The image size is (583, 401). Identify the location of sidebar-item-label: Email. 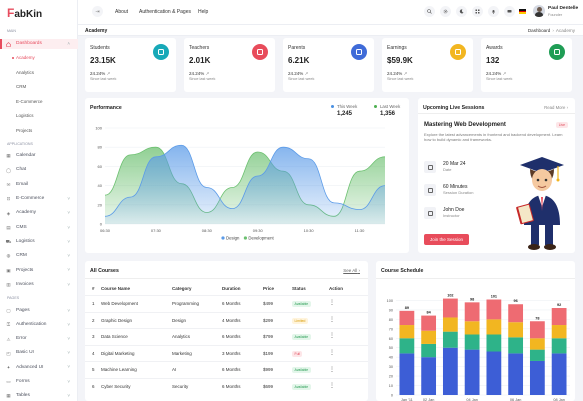
(22, 184).